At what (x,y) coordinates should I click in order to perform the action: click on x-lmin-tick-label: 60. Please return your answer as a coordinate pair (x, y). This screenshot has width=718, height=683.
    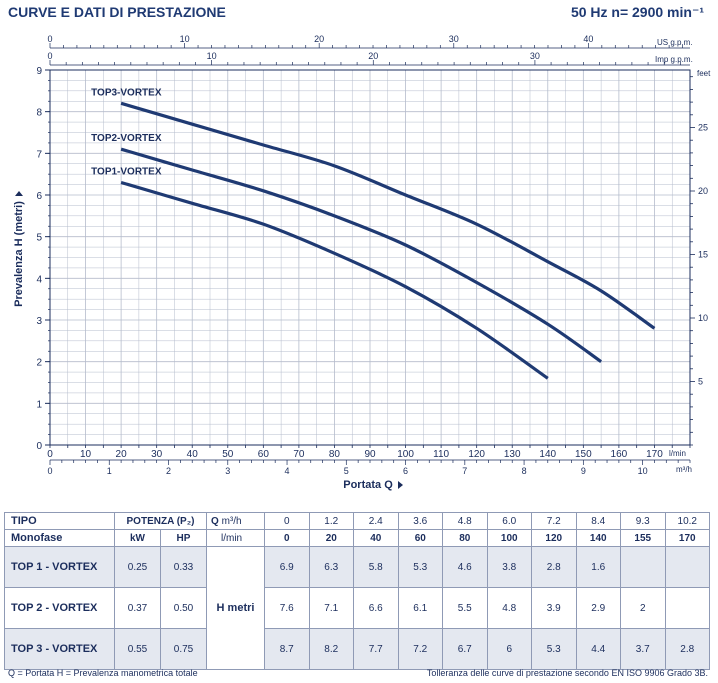
    Looking at the image, I should click on (264, 454).